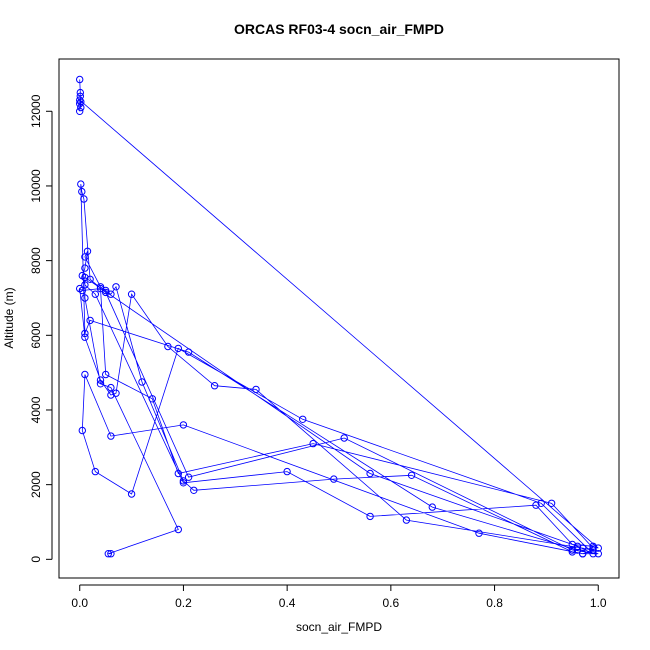 Image resolution: width=650 pixels, height=650 pixels. What do you see at coordinates (36, 260) in the screenshot?
I see `y-tick-label: 8000` at bounding box center [36, 260].